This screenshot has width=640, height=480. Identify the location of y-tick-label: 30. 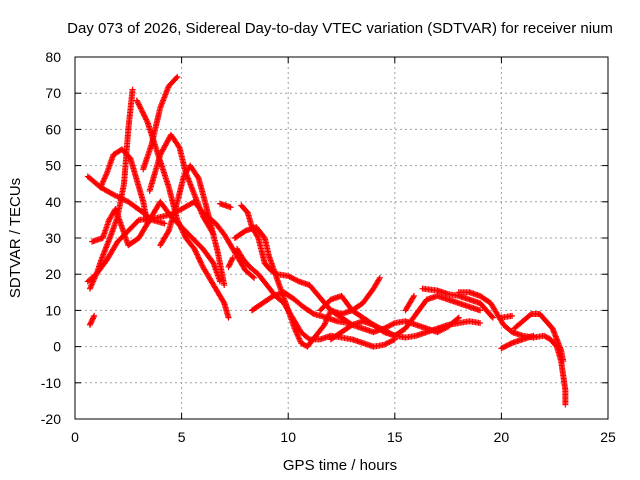
(53, 238).